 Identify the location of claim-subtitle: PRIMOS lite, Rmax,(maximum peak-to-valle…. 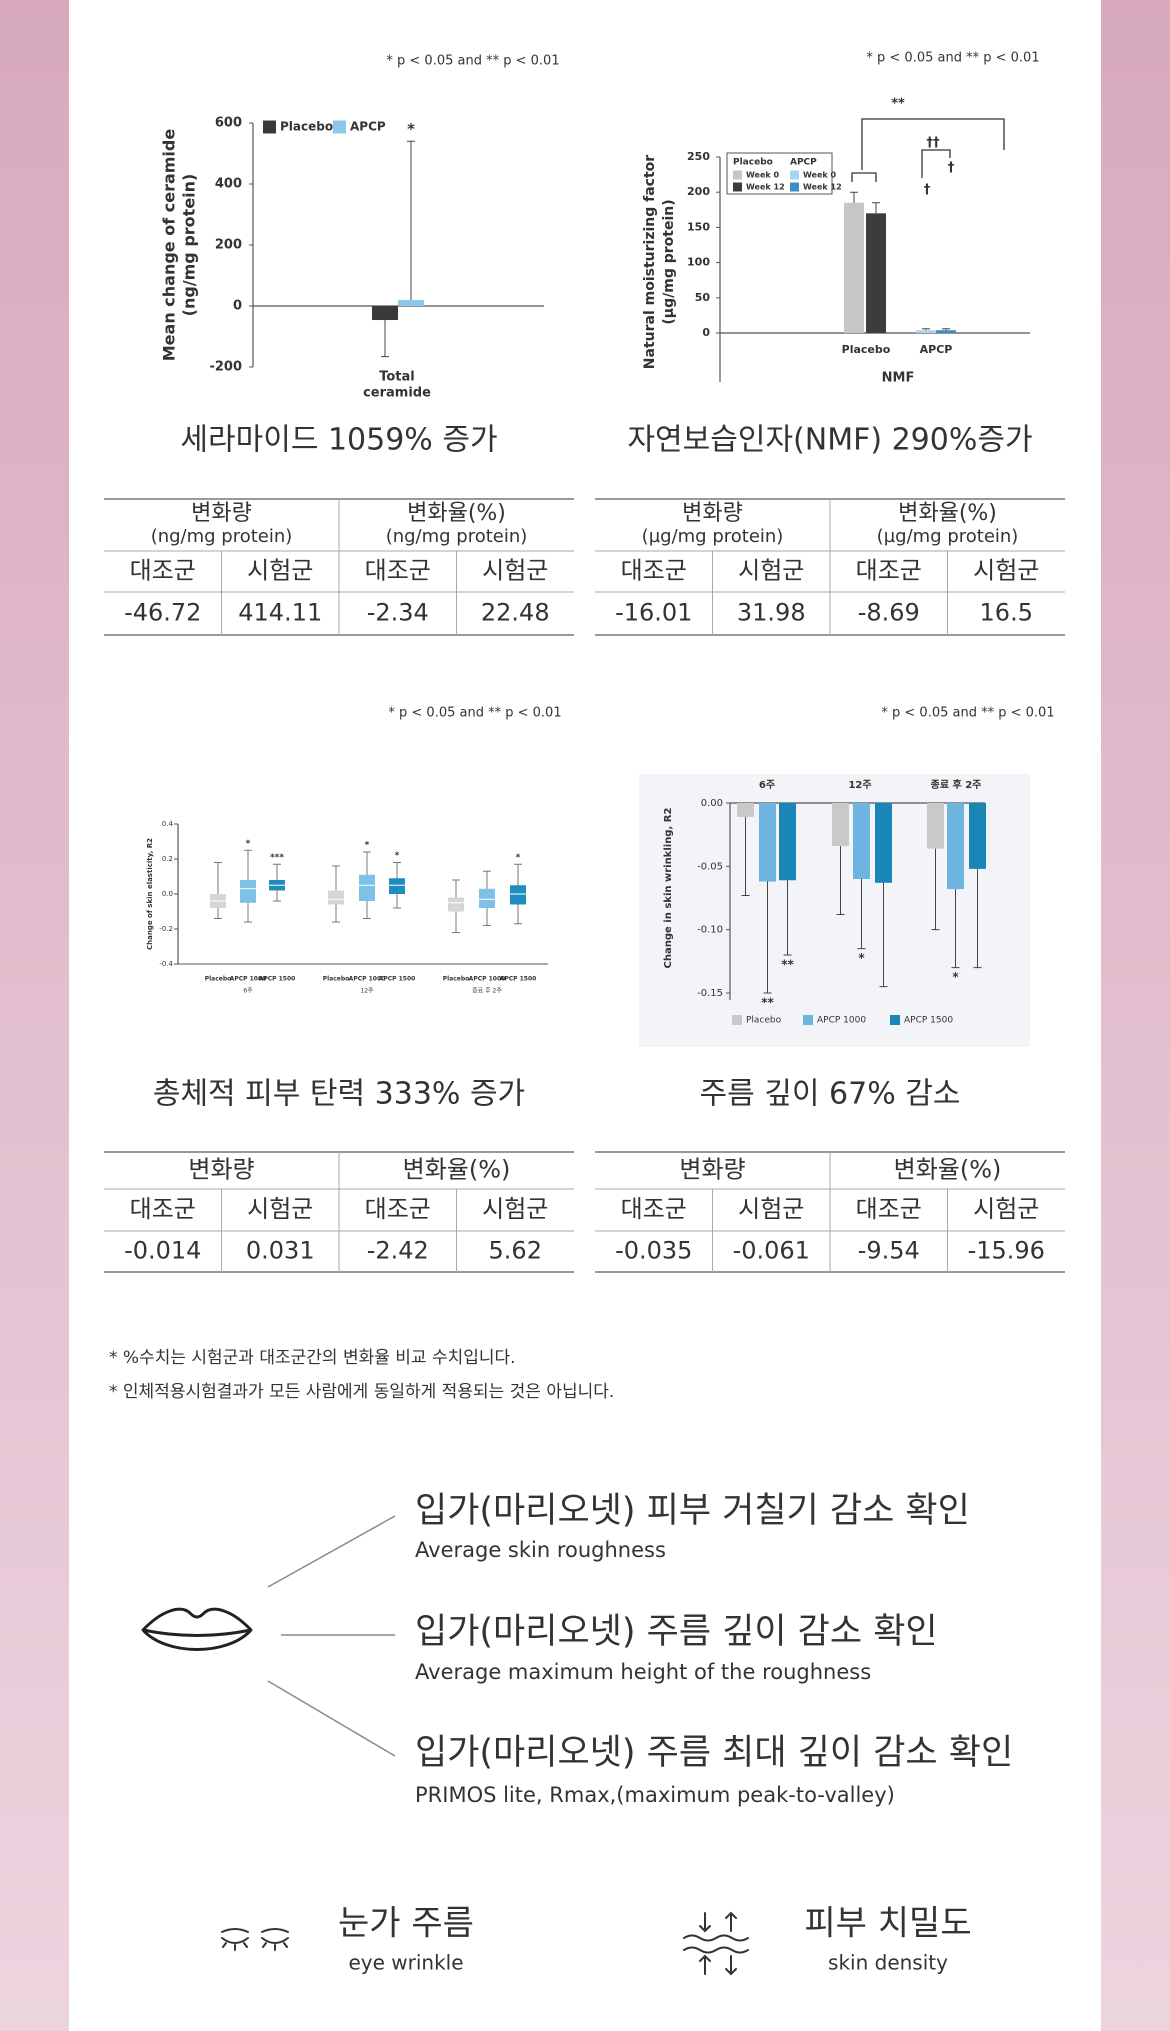
(655, 1795).